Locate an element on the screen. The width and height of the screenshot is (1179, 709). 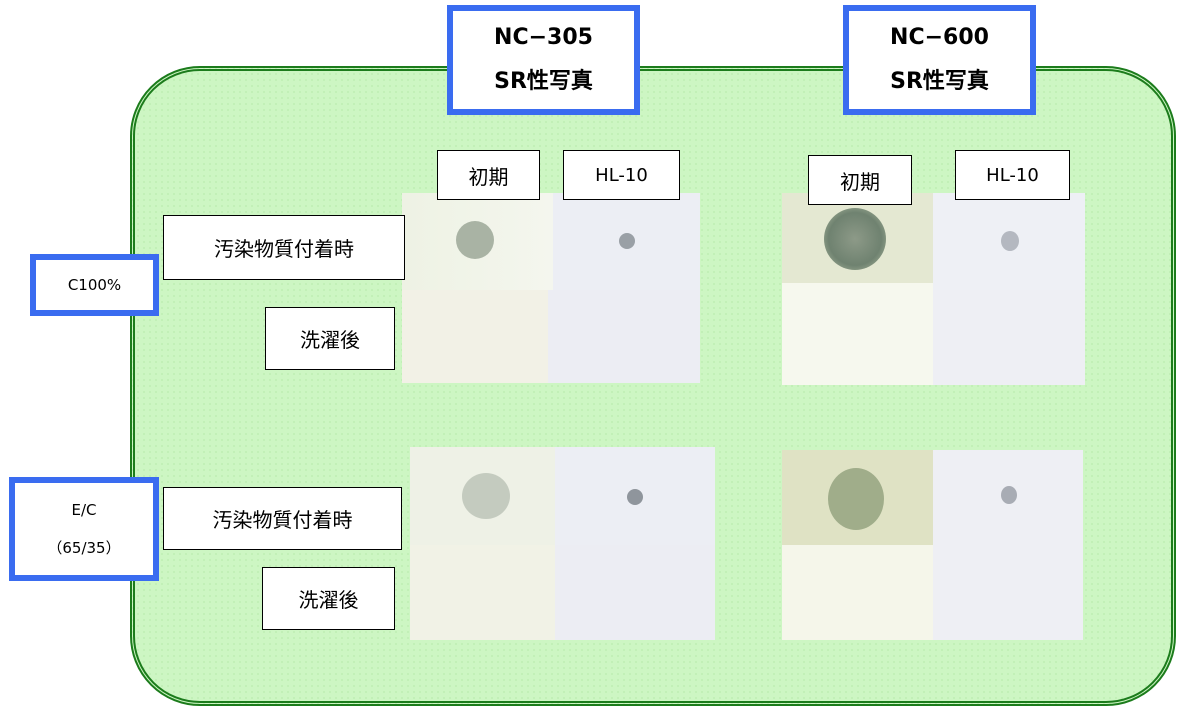
fabric-ratio: （65/35） is located at coordinates (84, 548).